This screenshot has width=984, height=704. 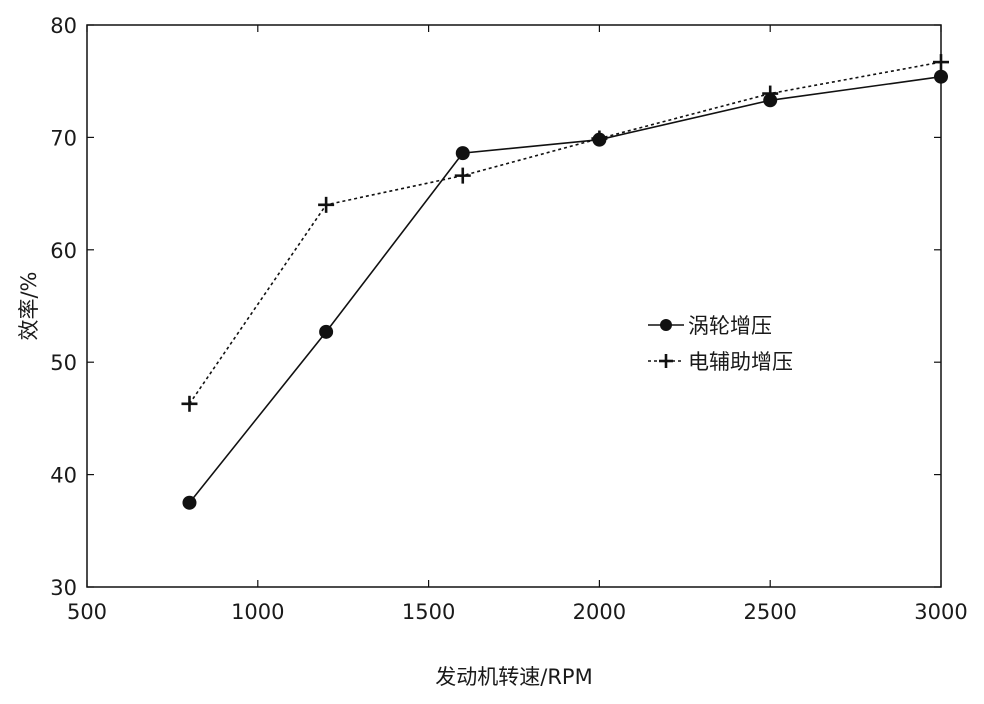 I want to click on y-axis-title: 效率/%, so click(x=29, y=305).